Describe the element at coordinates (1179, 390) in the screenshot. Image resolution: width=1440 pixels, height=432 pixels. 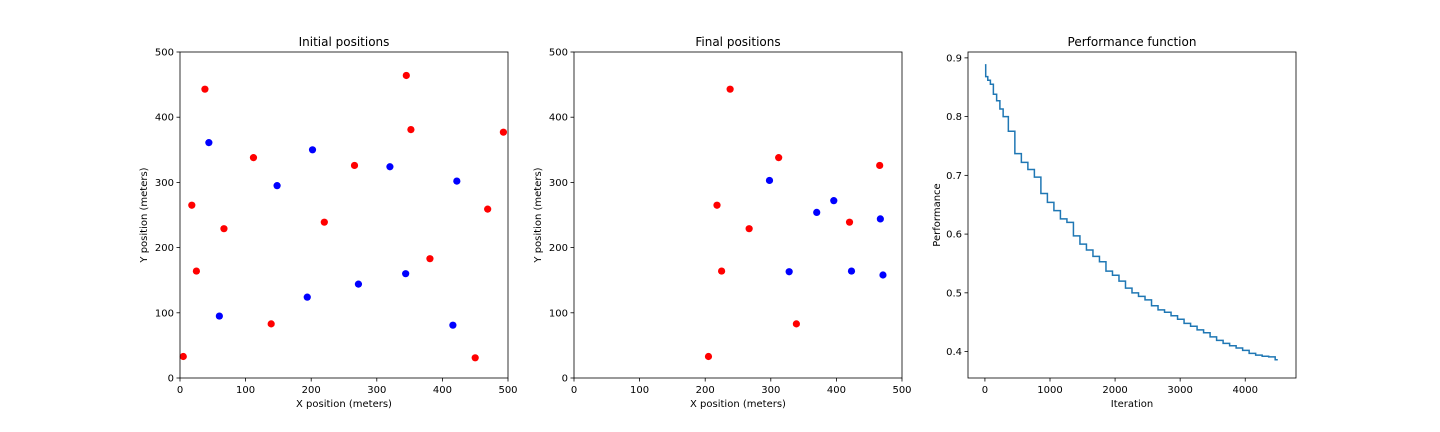
I see `x-tick-label: 3000` at that location.